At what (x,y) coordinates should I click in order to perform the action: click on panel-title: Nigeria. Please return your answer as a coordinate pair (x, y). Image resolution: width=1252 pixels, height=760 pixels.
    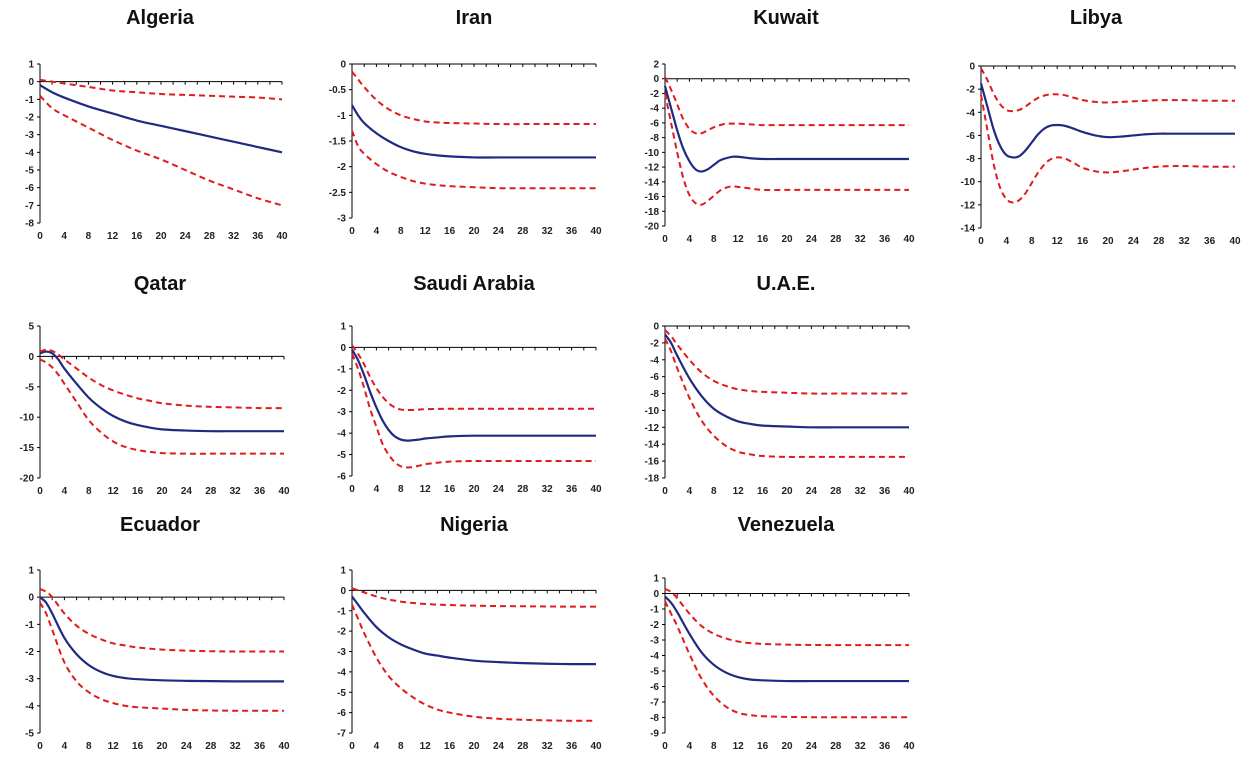
    Looking at the image, I should click on (474, 525).